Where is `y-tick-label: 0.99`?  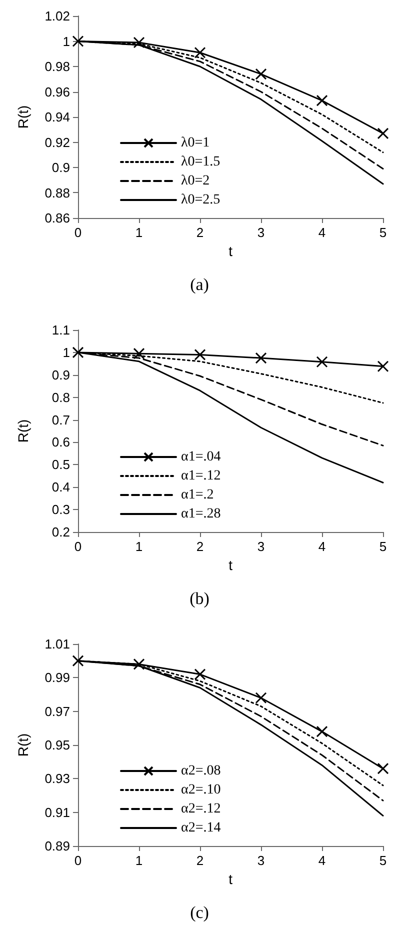 y-tick-label: 0.99 is located at coordinates (57, 678).